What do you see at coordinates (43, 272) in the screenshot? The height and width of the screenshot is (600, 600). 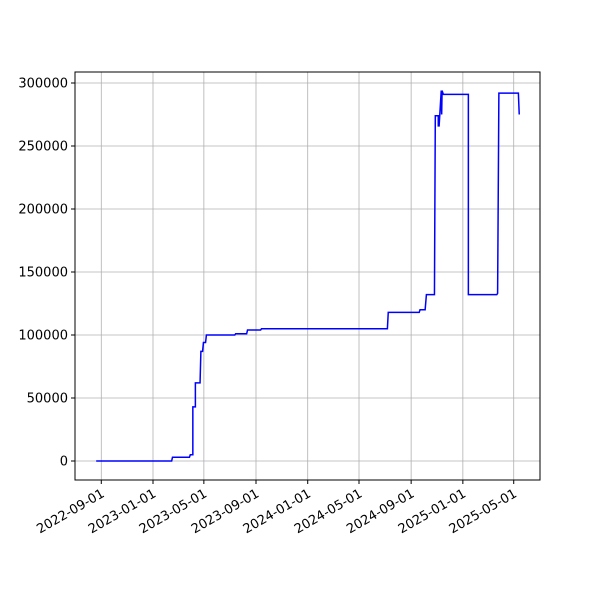 I see `y-tick-label: 150000` at bounding box center [43, 272].